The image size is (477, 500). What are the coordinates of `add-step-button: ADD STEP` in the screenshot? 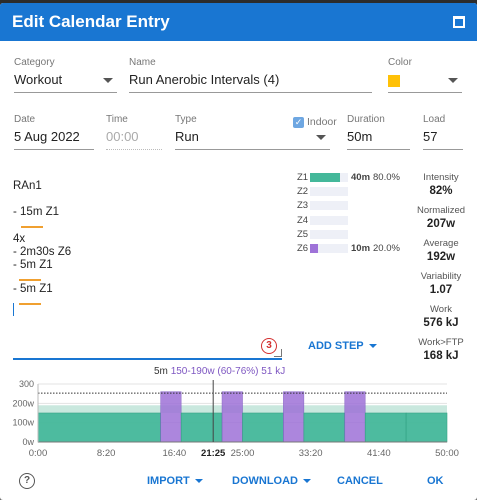 It's located at (342, 346).